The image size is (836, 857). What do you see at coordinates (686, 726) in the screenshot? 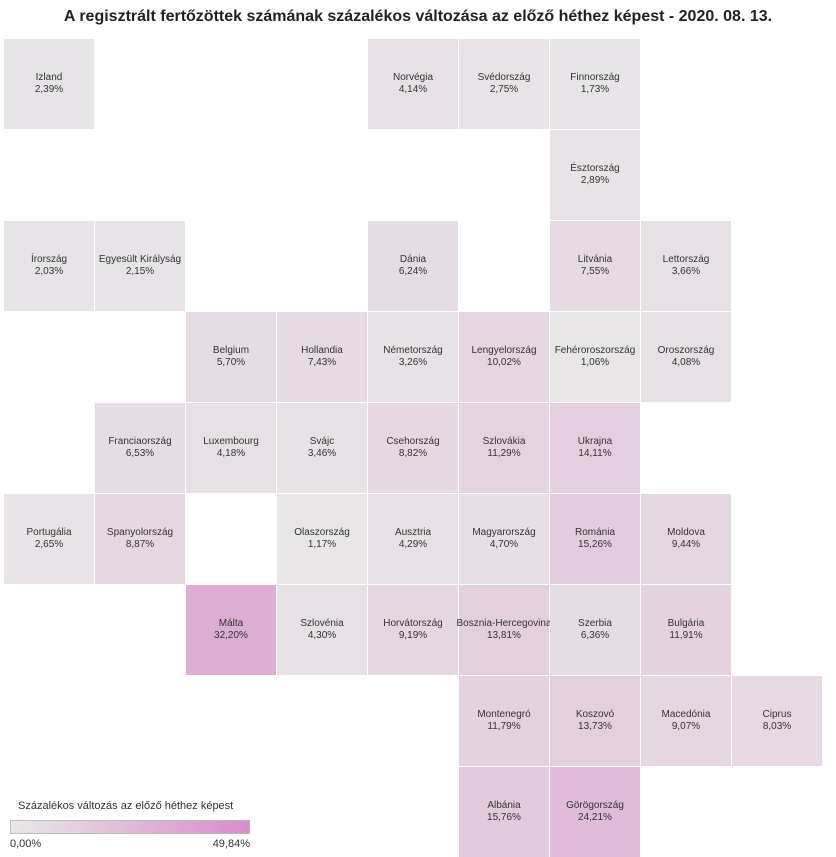
I see `country-value: 9,07%` at bounding box center [686, 726].